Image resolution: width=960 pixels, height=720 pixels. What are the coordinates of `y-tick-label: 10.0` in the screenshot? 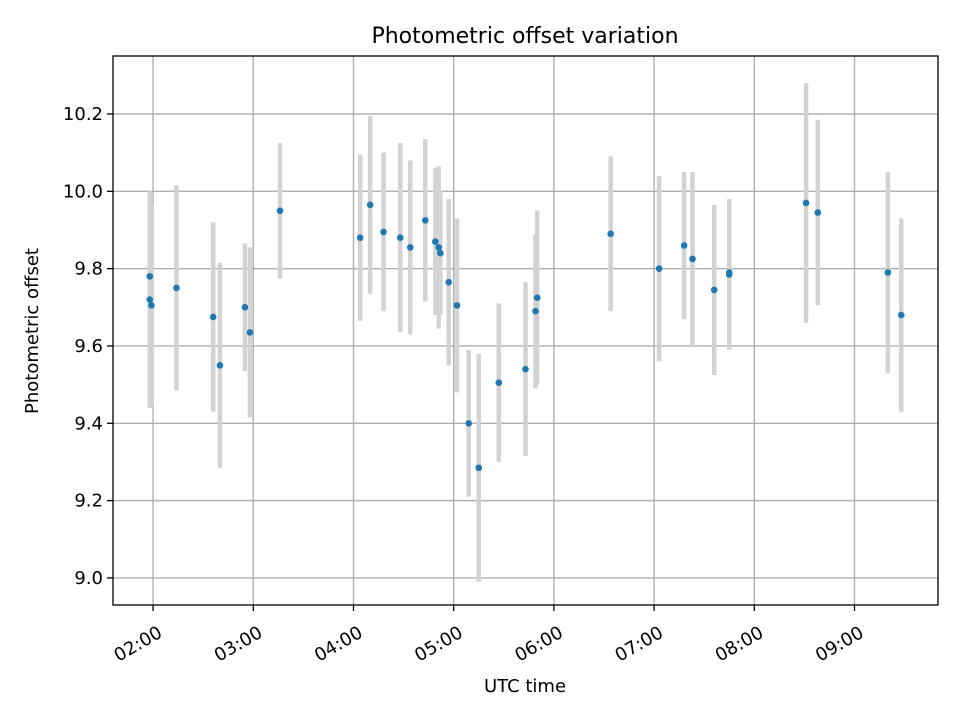 It's located at (83, 191).